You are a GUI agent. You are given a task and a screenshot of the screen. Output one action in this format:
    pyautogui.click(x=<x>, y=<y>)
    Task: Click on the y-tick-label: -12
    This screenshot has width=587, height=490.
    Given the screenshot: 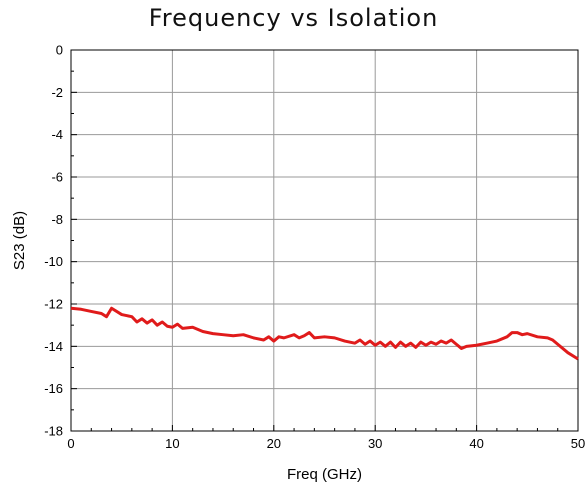 What is the action you would take?
    pyautogui.click(x=53, y=304)
    